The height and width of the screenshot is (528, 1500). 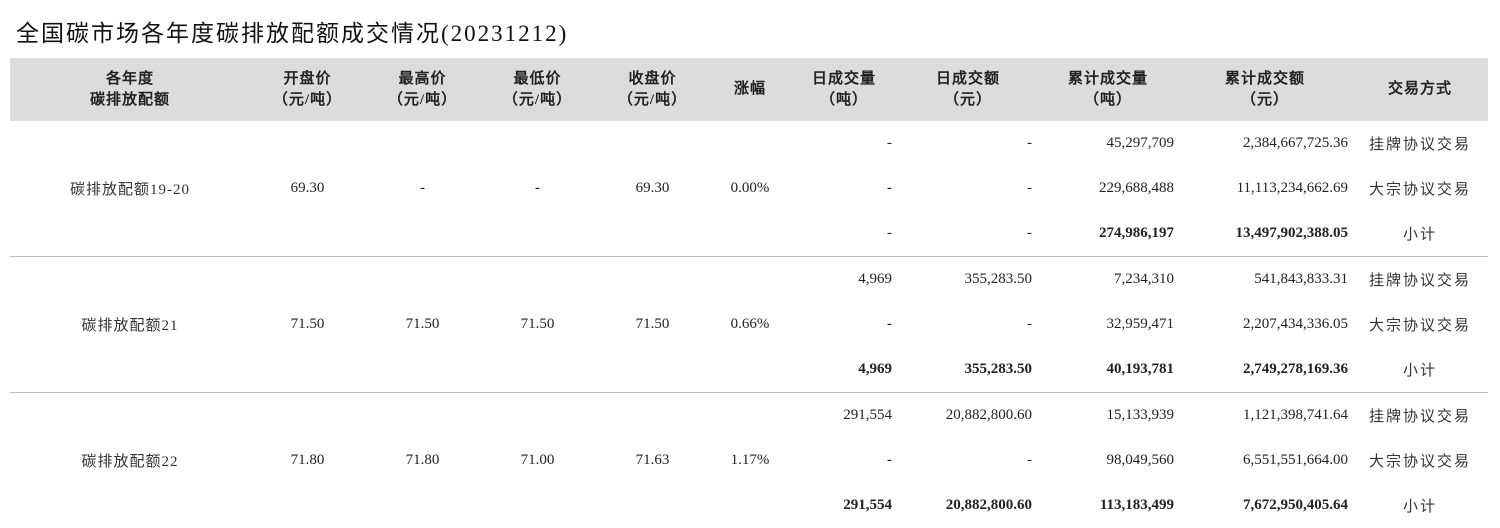 What do you see at coordinates (1265, 324) in the screenshot?
I see `cumulative-amount: 2,207,434,336.05` at bounding box center [1265, 324].